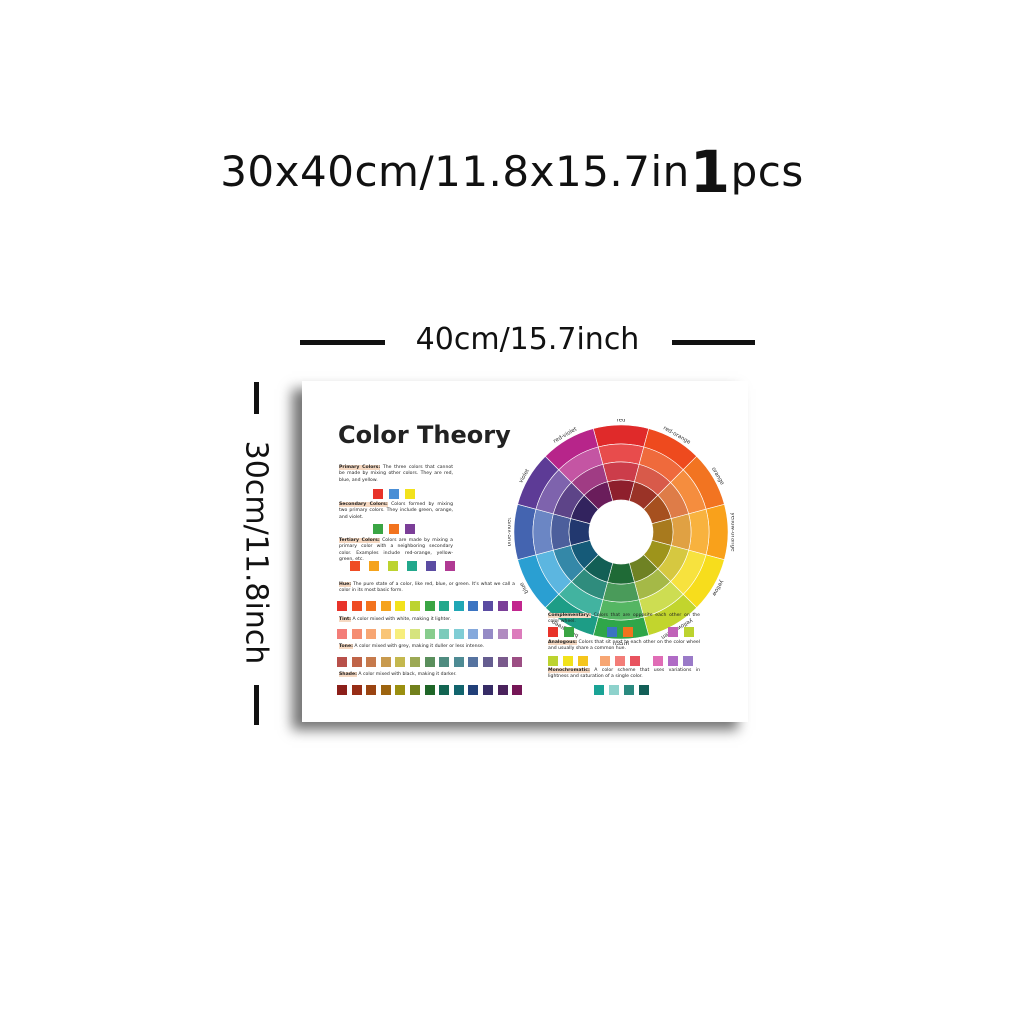 The height and width of the screenshot is (1024, 1024). I want to click on height-dimension-line-top, so click(256, 398).